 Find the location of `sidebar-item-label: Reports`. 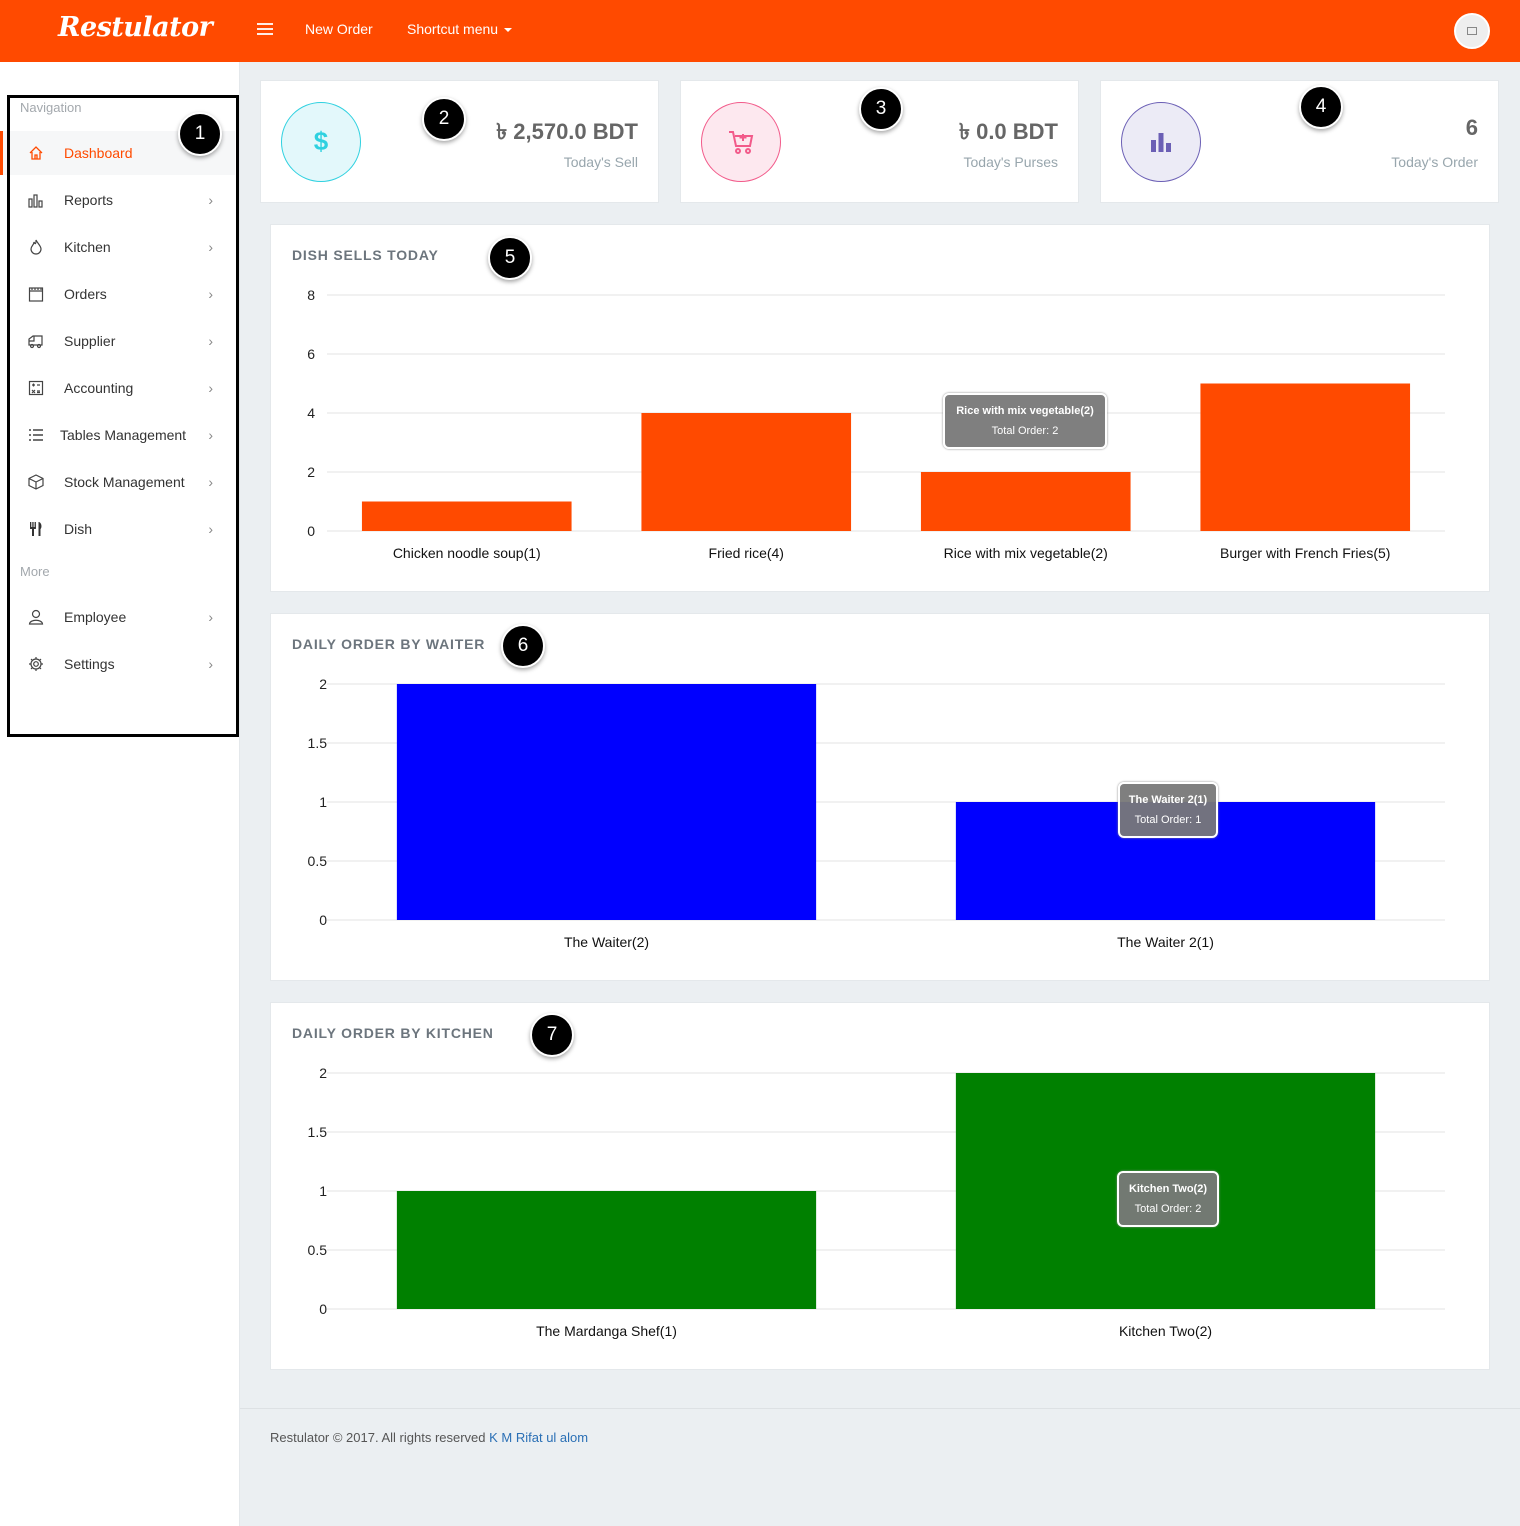

sidebar-item-label: Reports is located at coordinates (89, 200).